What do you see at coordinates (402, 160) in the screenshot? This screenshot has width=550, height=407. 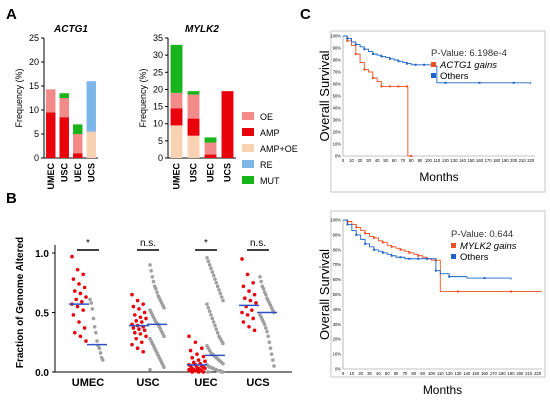 I see `x-tick-label: 70` at bounding box center [402, 160].